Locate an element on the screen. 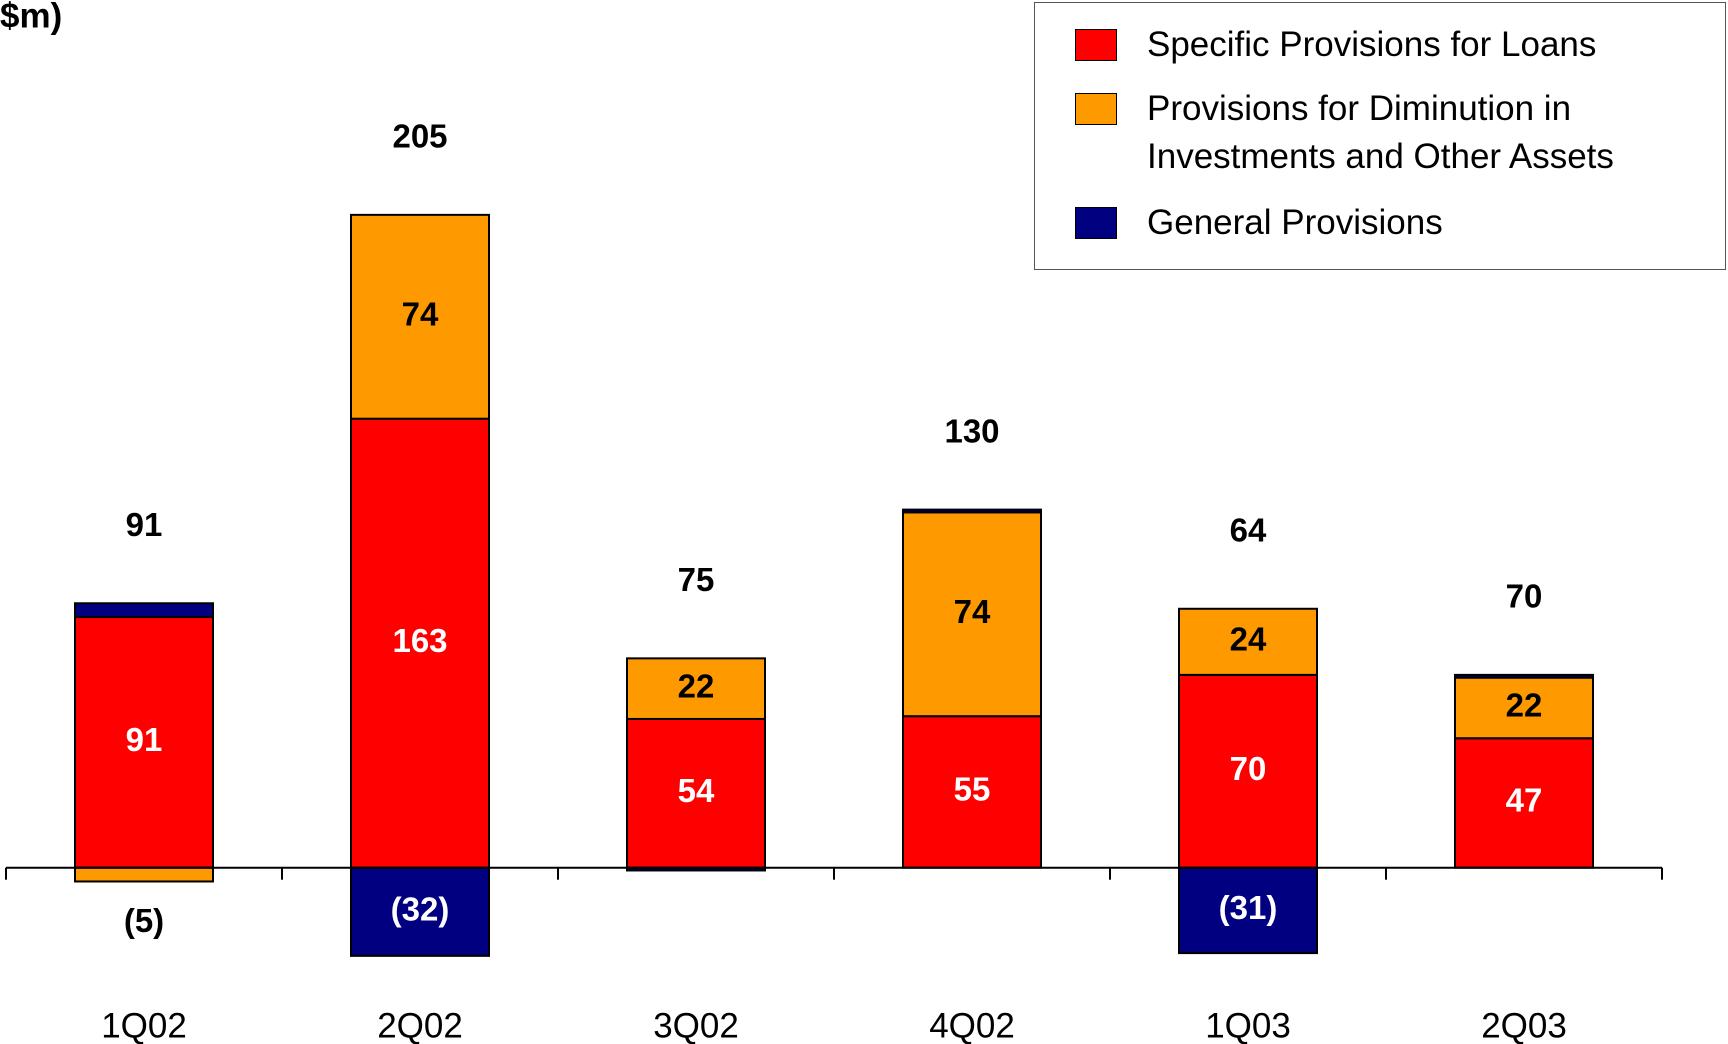  total-label: 75 is located at coordinates (696, 579).